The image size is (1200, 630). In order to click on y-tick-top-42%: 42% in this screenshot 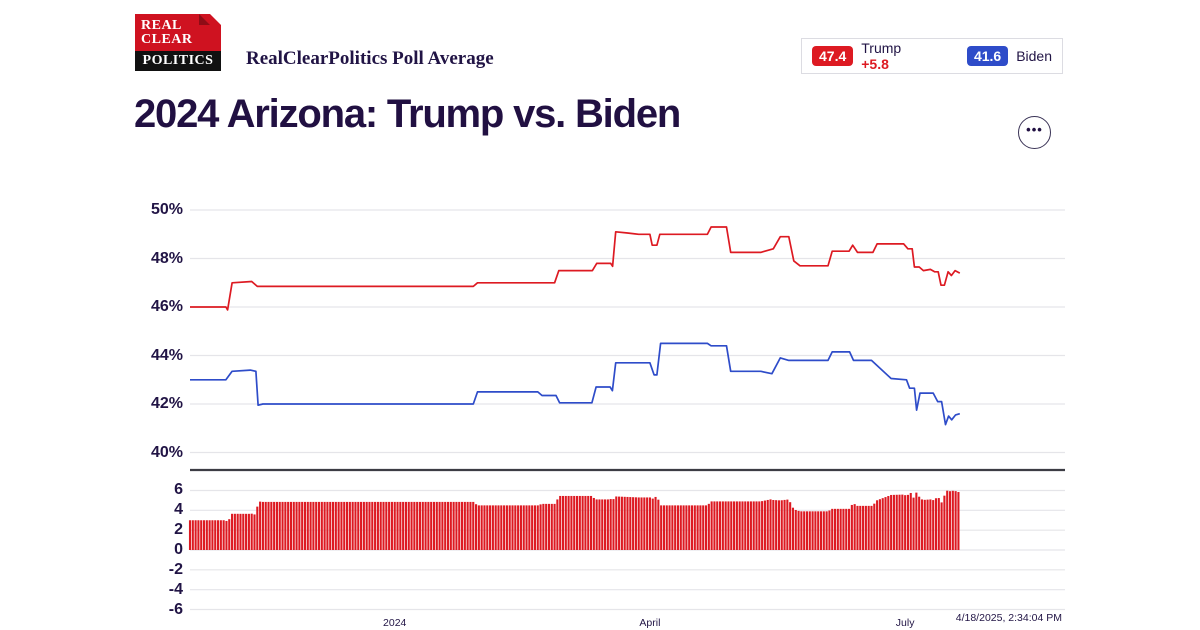, I will do `click(166, 403)`.